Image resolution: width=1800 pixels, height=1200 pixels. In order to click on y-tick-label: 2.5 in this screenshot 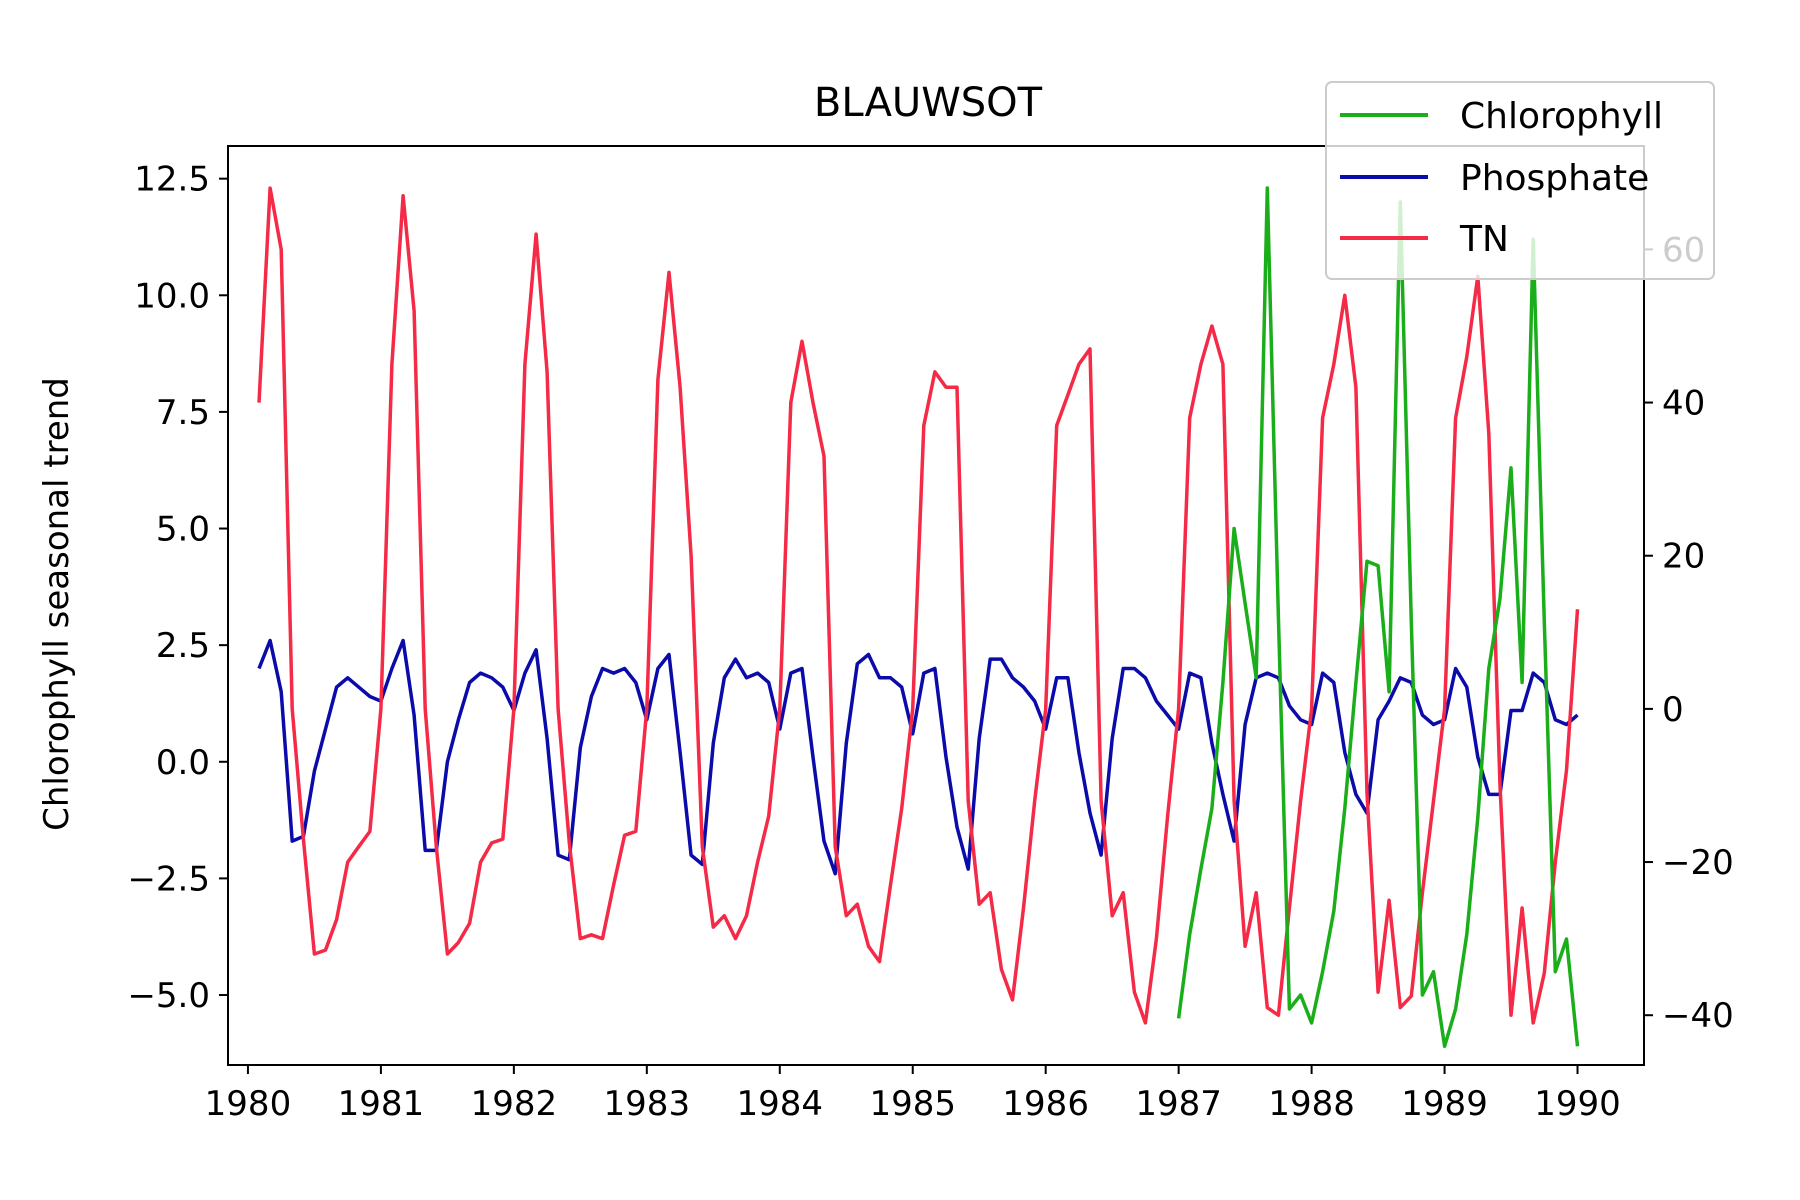, I will do `click(183, 646)`.